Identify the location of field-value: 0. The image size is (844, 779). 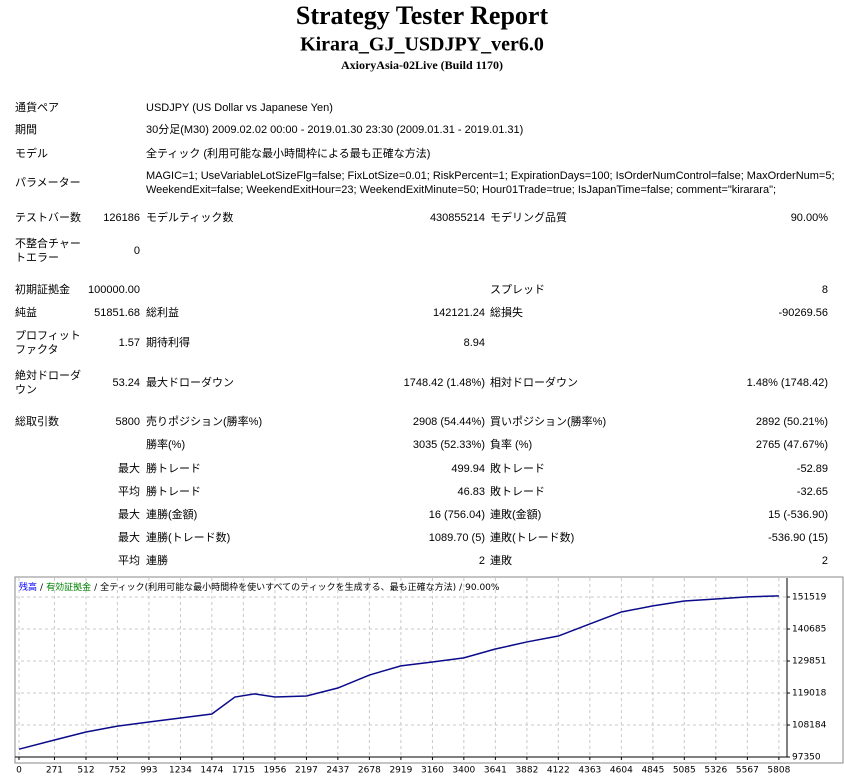
(136, 251).